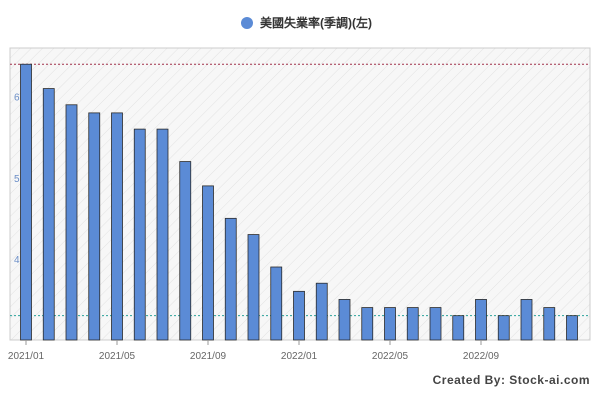  Describe the element at coordinates (321, 311) in the screenshot. I see `bar-2022/02` at that location.